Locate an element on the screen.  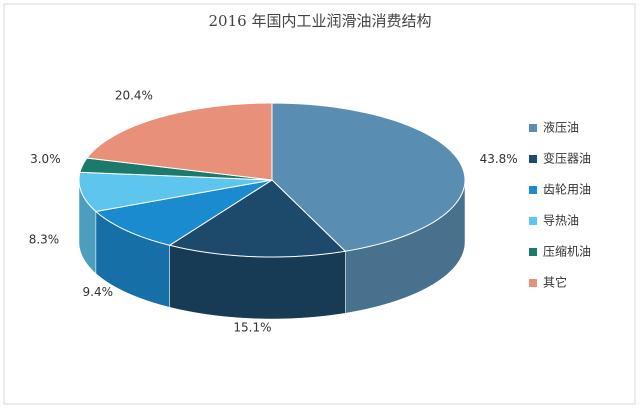
data-label: 20.4% is located at coordinates (134, 95).